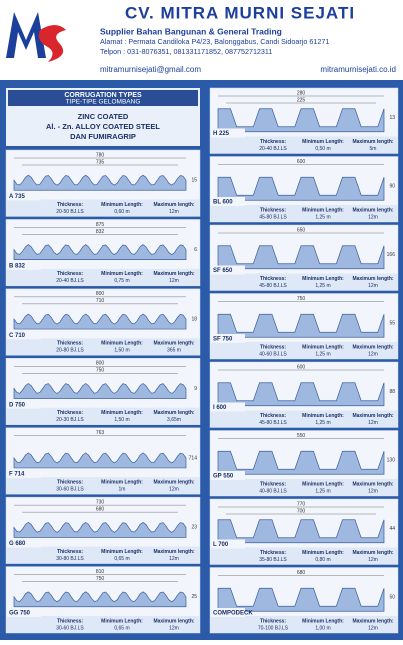 This screenshot has width=403, height=645. What do you see at coordinates (70, 559) in the screenshot?
I see `spec-value: 30-80 BJ.LS` at bounding box center [70, 559].